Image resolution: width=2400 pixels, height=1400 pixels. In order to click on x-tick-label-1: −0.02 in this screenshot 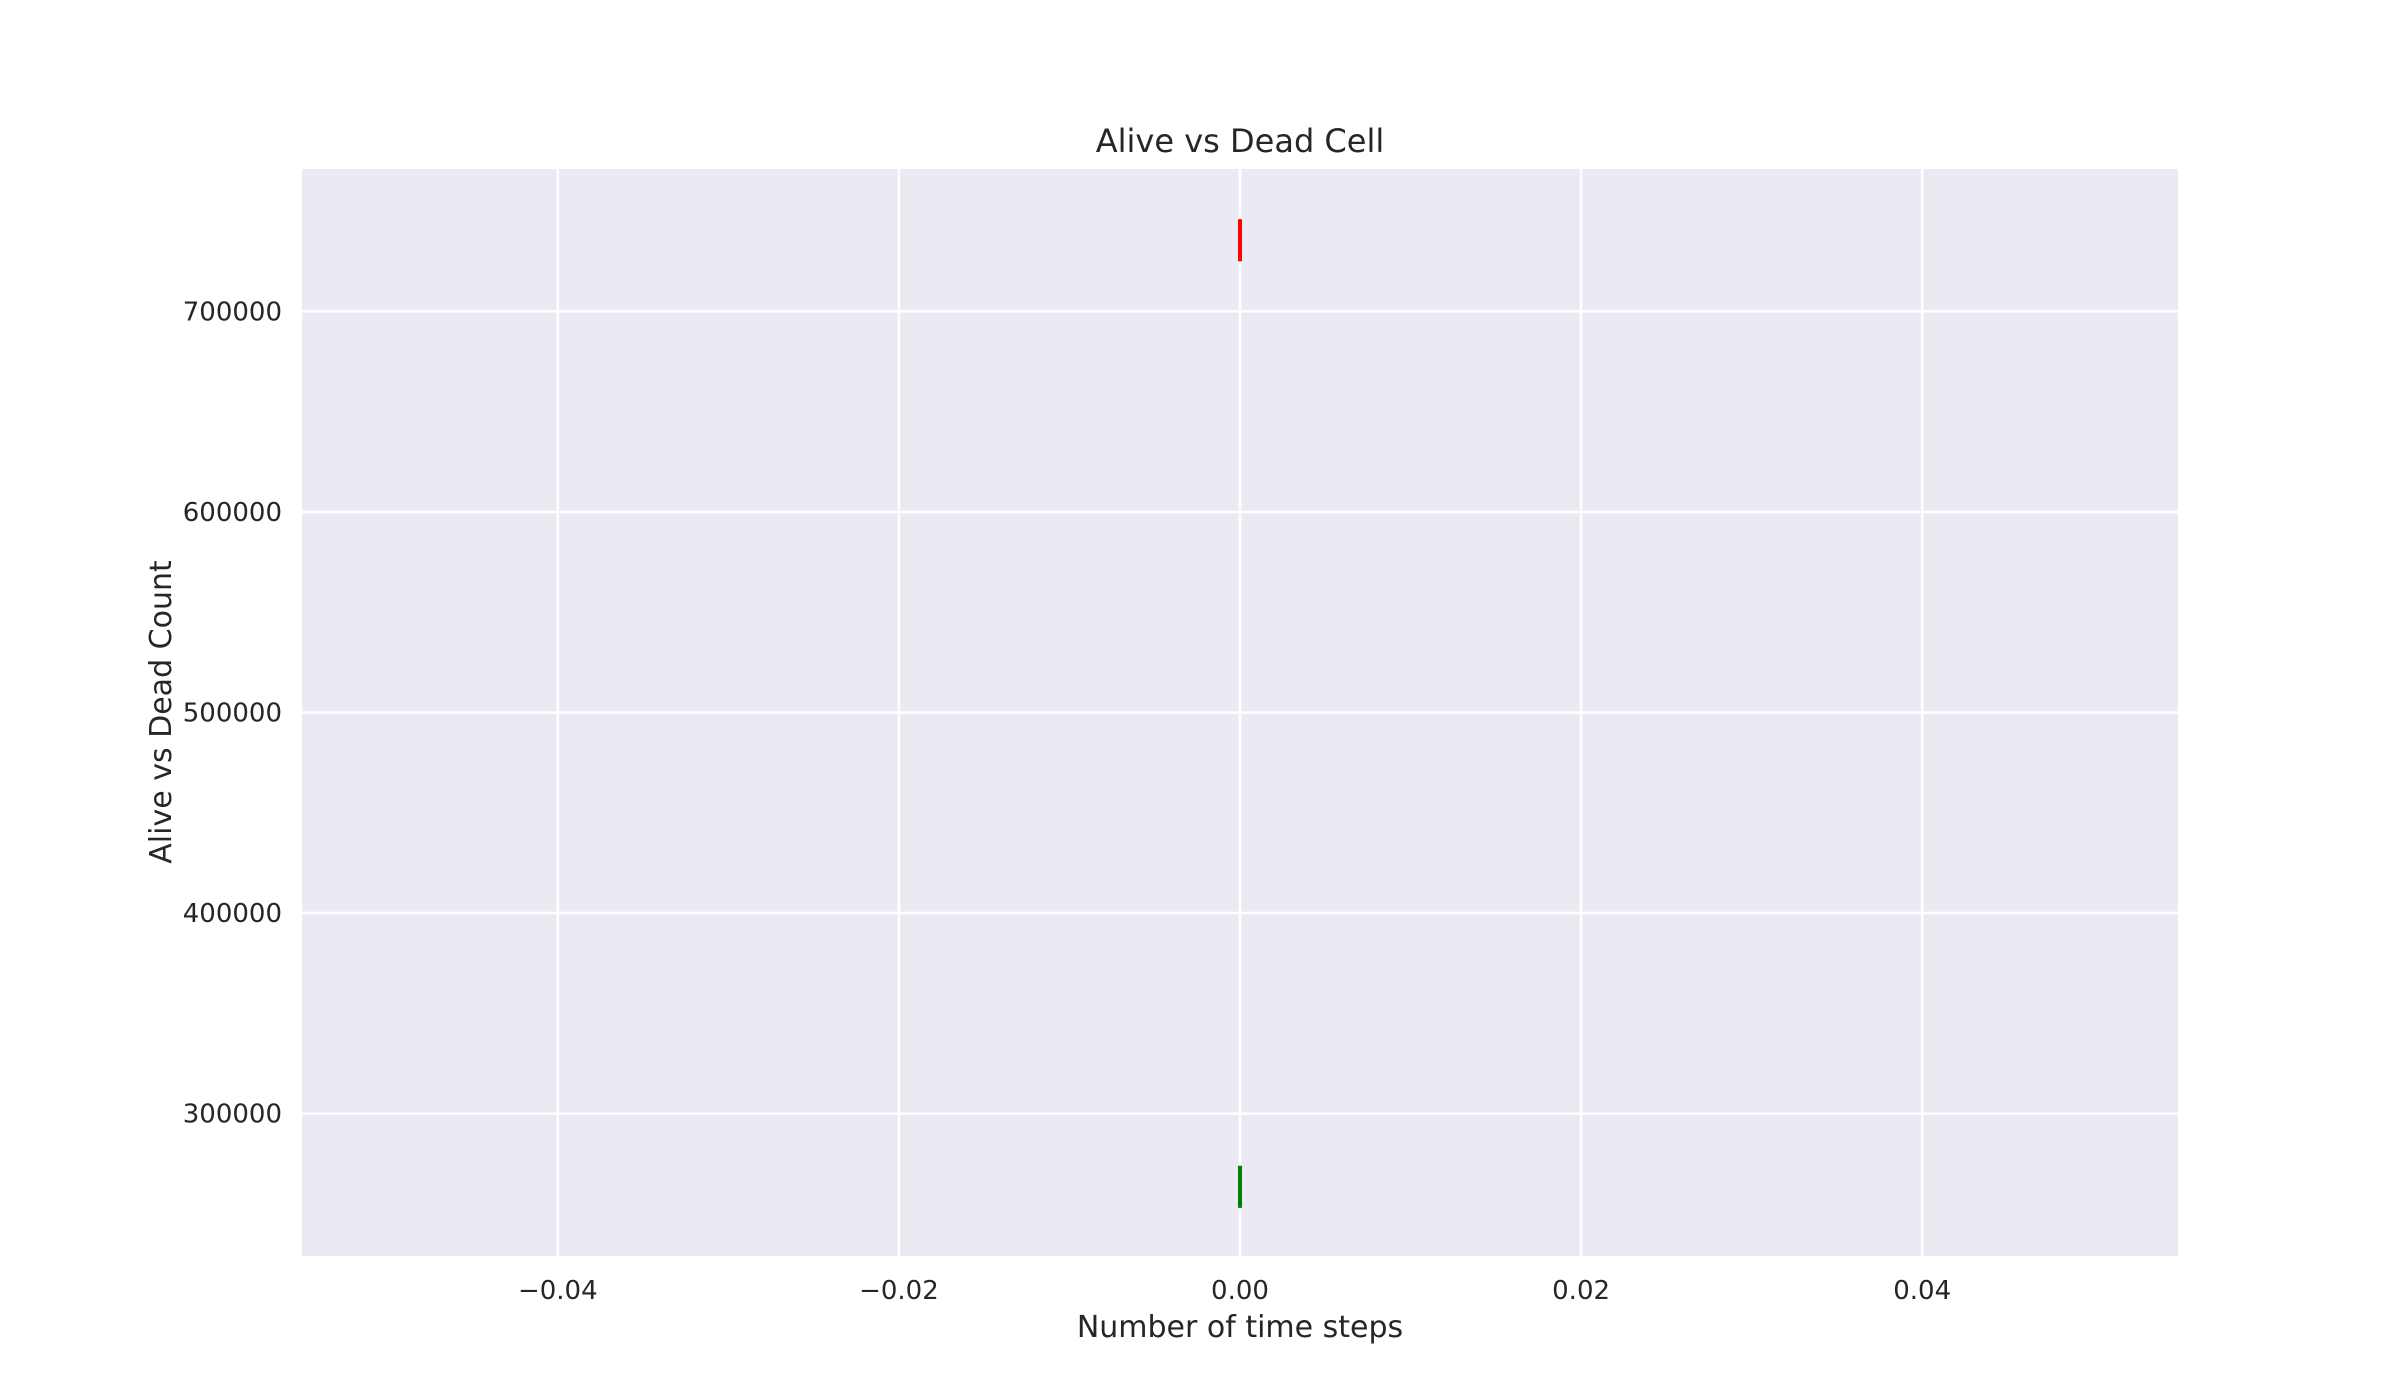, I will do `click(899, 1291)`.